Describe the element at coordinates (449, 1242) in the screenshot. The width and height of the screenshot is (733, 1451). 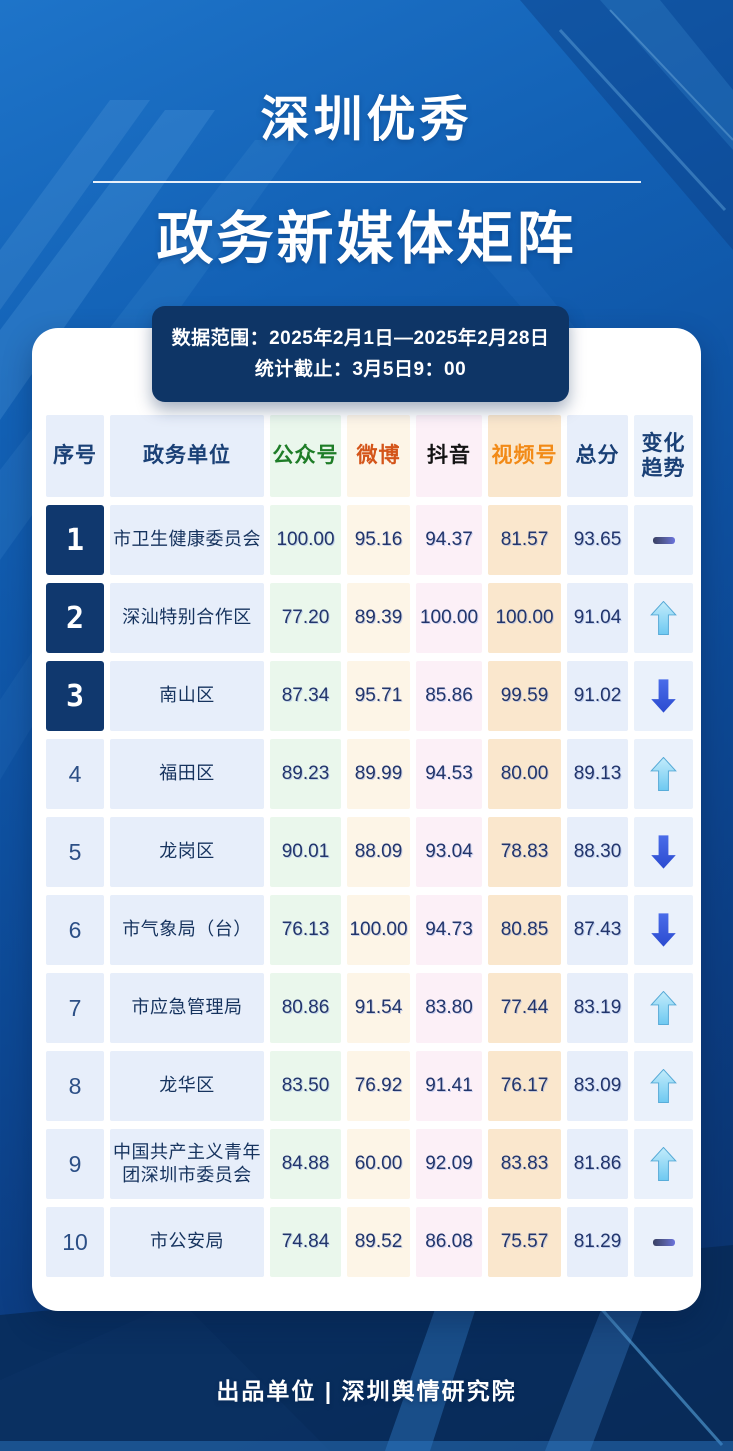
I see `douyin-score-cell: 86.08` at that location.